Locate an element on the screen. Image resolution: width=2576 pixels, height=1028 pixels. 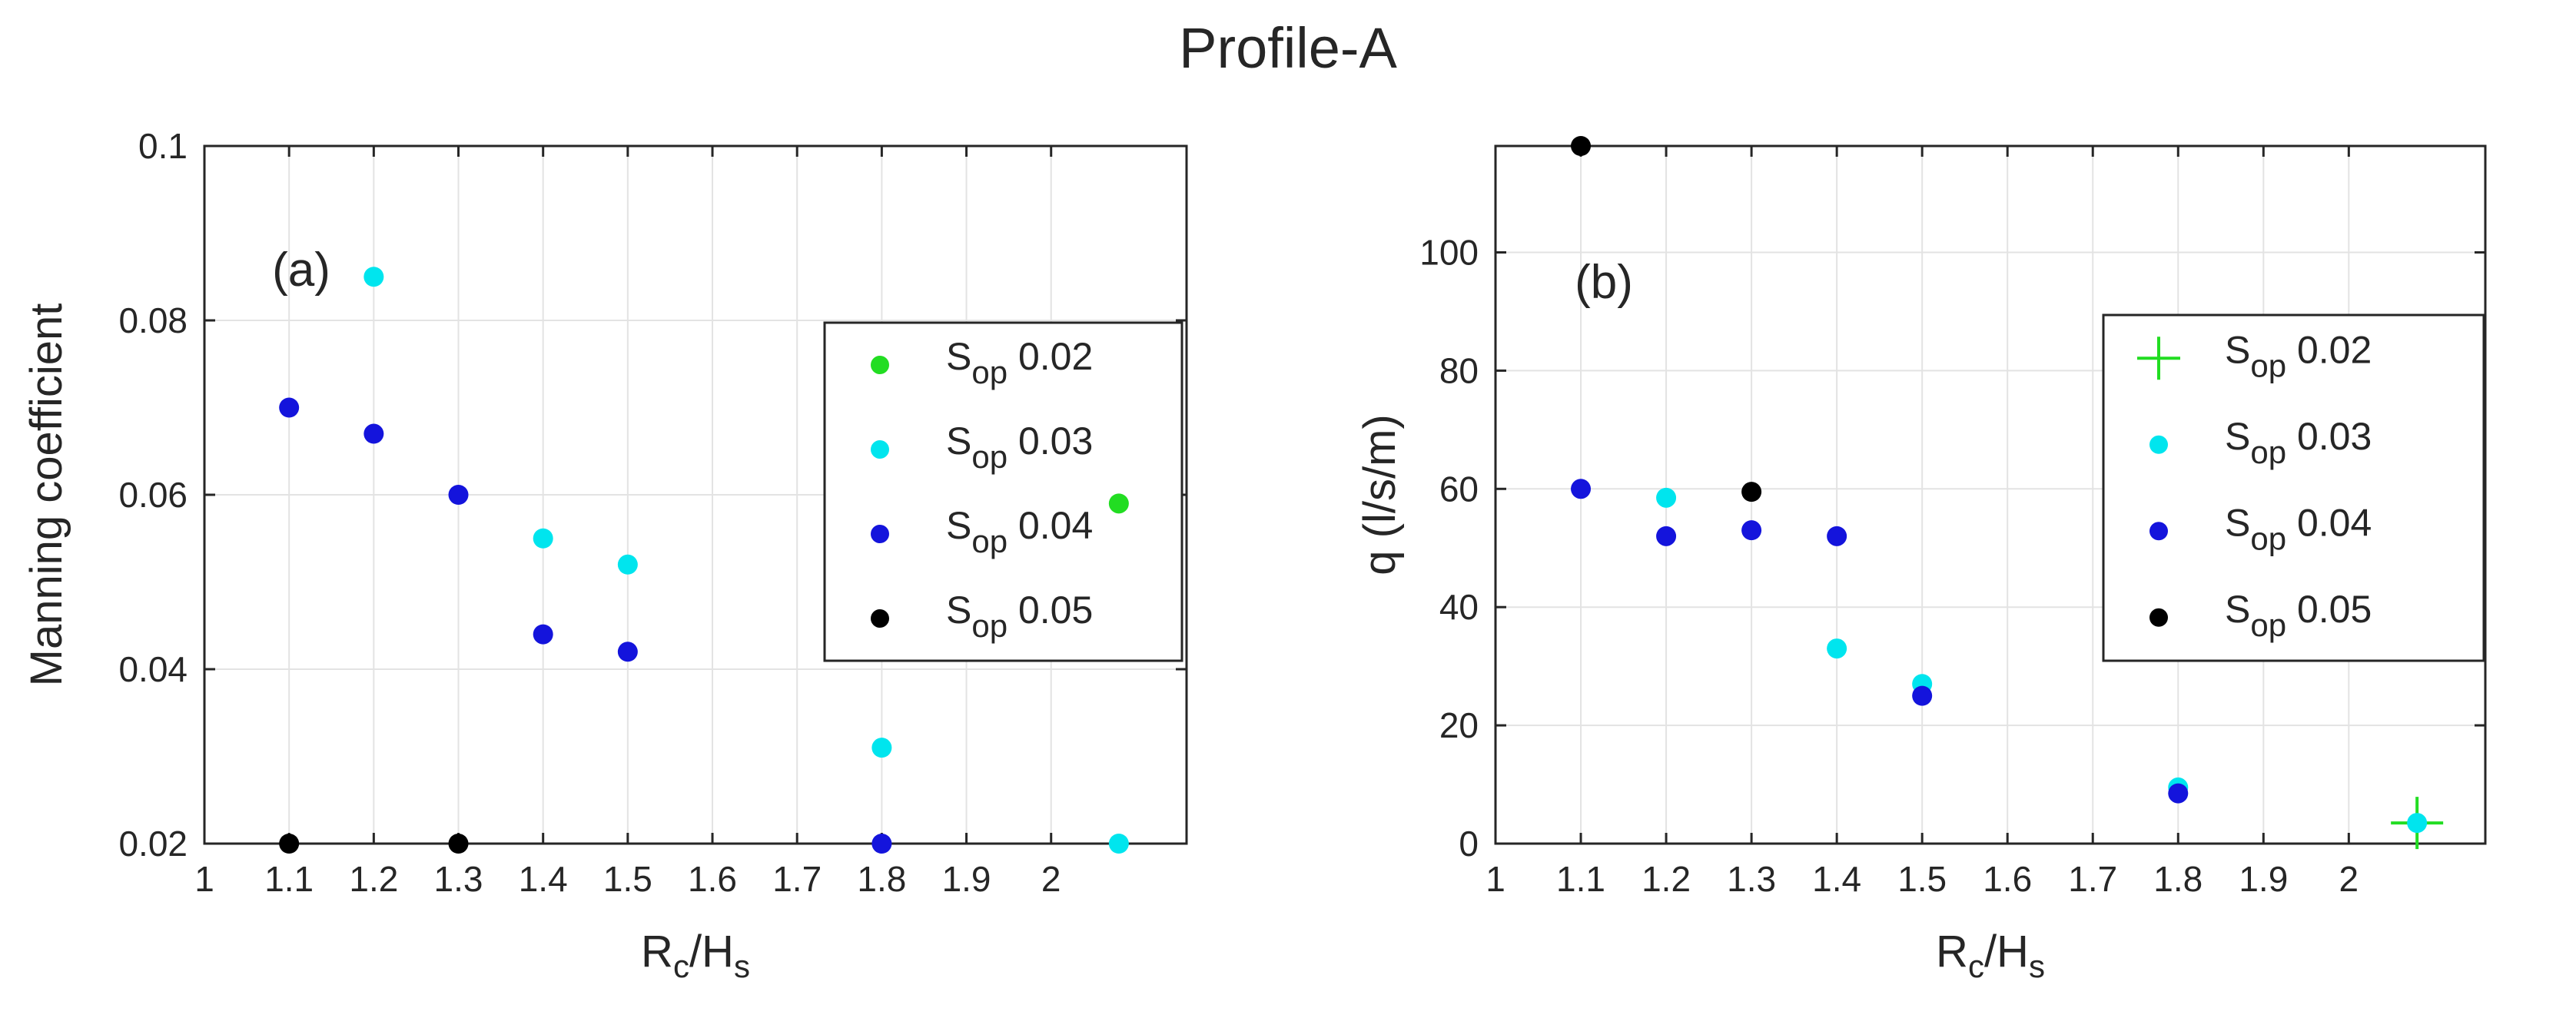
y-tick-label: 80 is located at coordinates (1459, 370).